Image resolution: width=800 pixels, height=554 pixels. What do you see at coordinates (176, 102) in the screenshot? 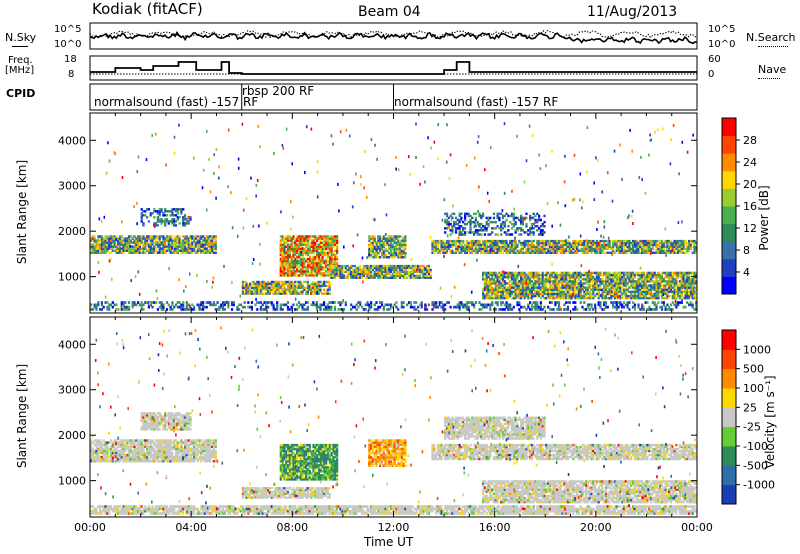
I see `cpid-segment-1: normalsound (fast) -157 RF` at bounding box center [176, 102].